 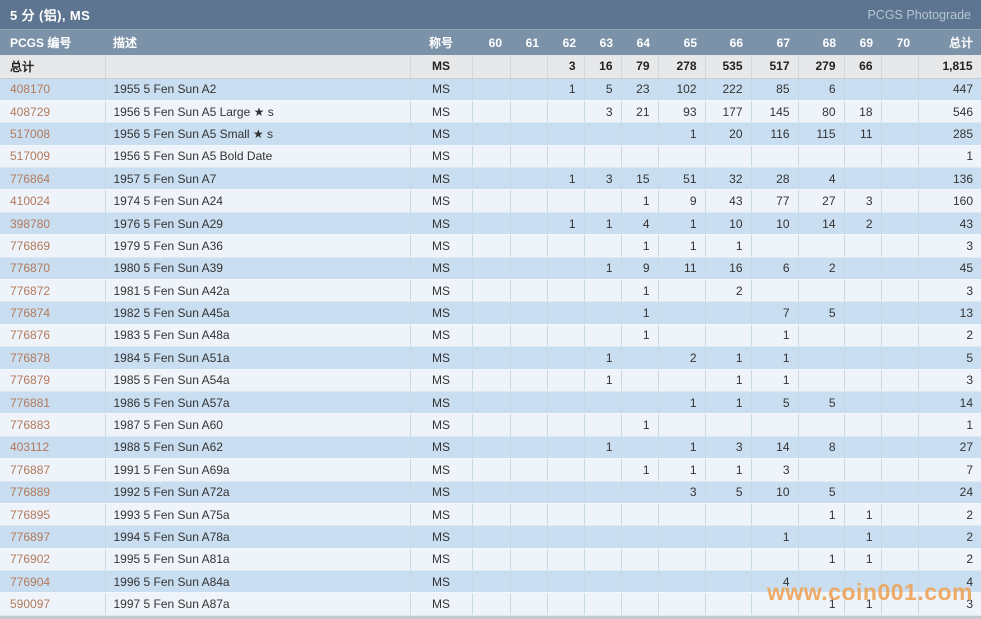 What do you see at coordinates (728, 291) in the screenshot?
I see `grade-66-cell: 2` at bounding box center [728, 291].